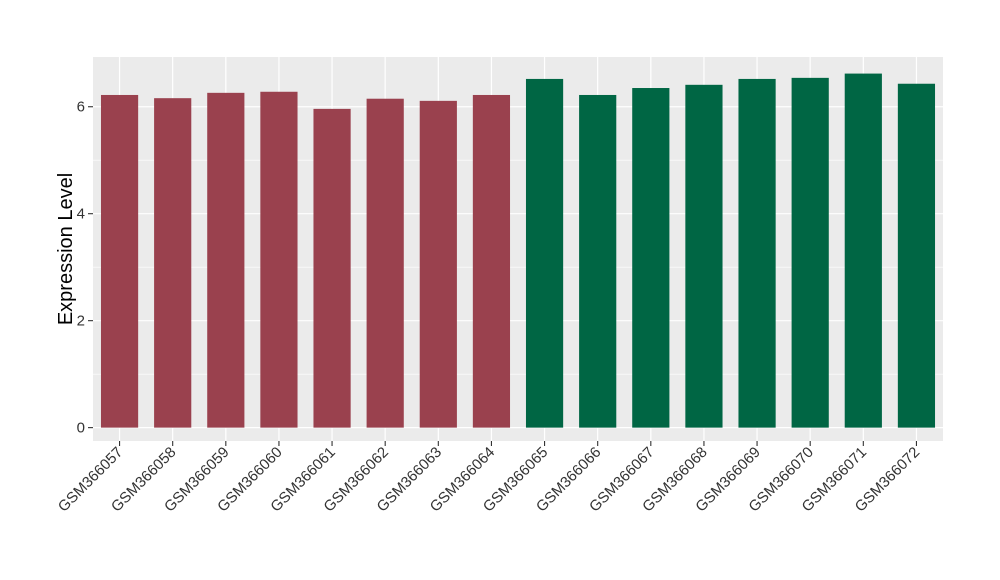  Describe the element at coordinates (66, 249) in the screenshot. I see `y-axis-title: Expression Level` at that location.